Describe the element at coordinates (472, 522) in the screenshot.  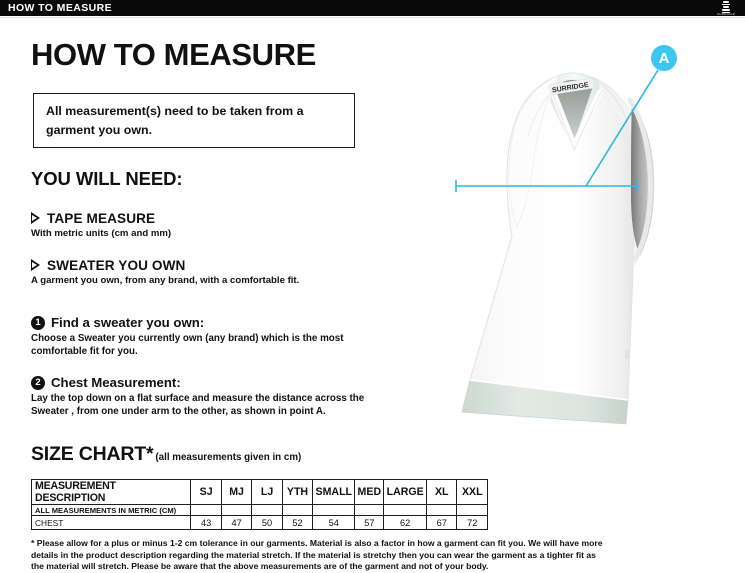
I see `table-cell: 72` at that location.